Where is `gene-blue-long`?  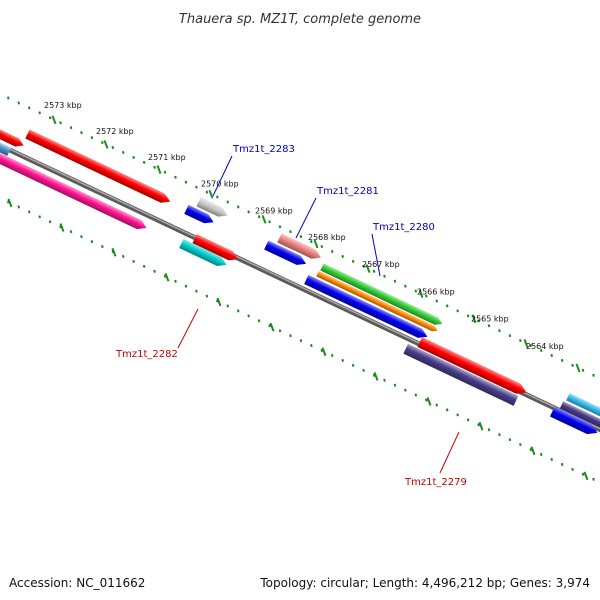
gene-blue-long is located at coordinates (366, 307).